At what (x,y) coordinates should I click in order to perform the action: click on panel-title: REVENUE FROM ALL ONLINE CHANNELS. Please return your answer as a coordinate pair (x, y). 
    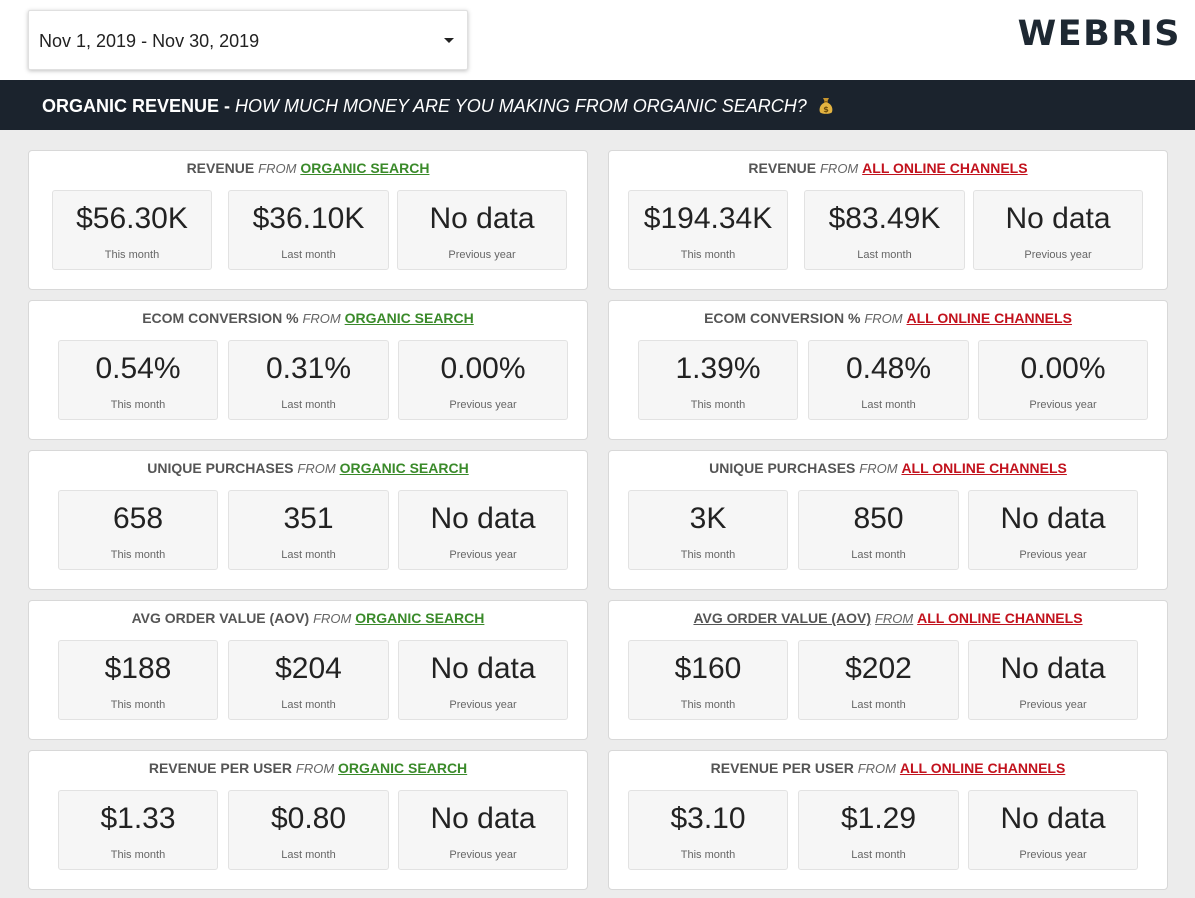
    Looking at the image, I should click on (888, 168).